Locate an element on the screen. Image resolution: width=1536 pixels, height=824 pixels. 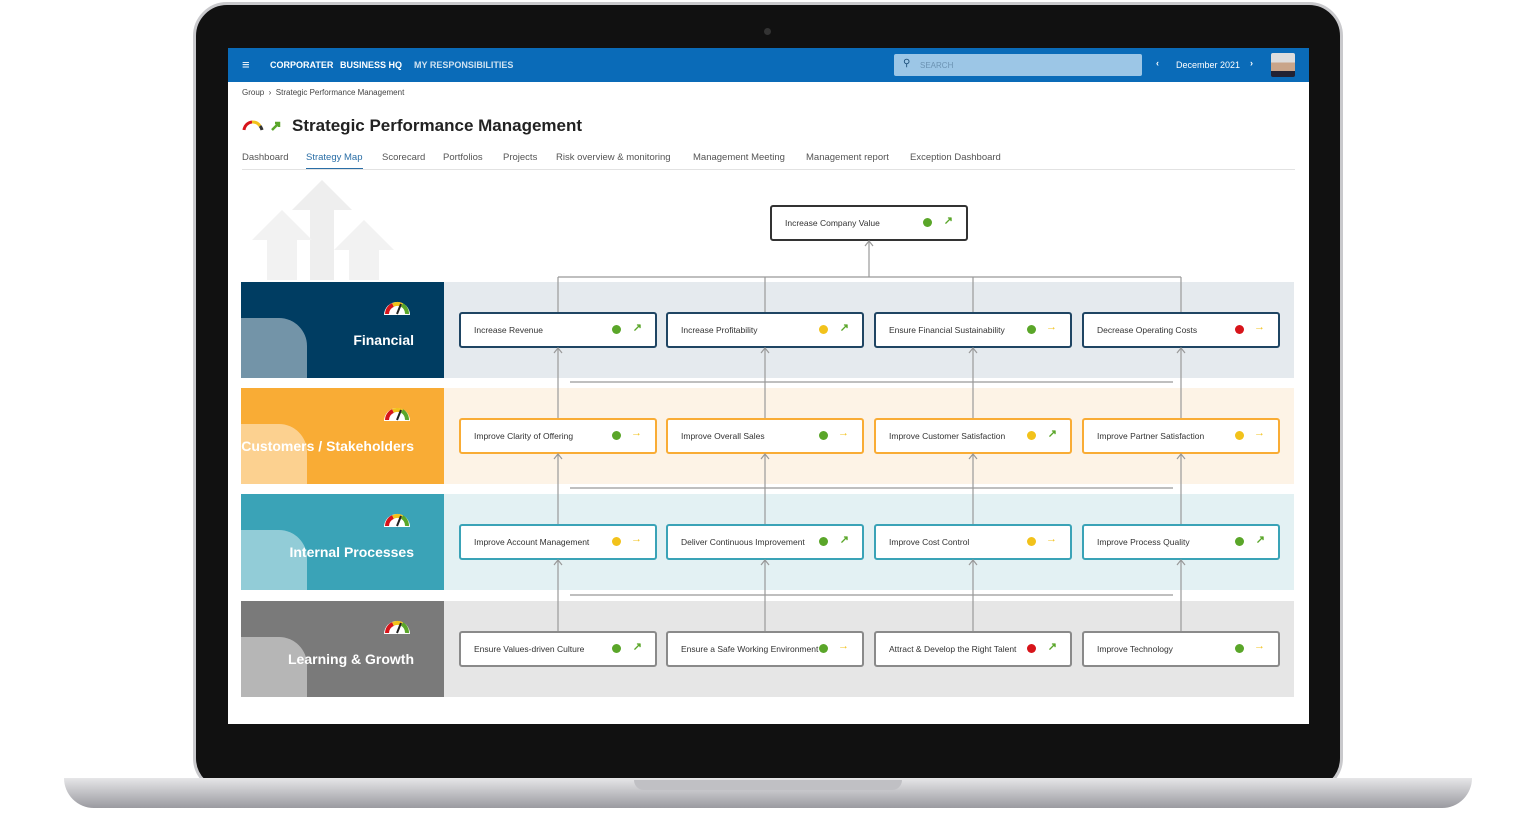
logo: CORPORATER is located at coordinates (302, 65).